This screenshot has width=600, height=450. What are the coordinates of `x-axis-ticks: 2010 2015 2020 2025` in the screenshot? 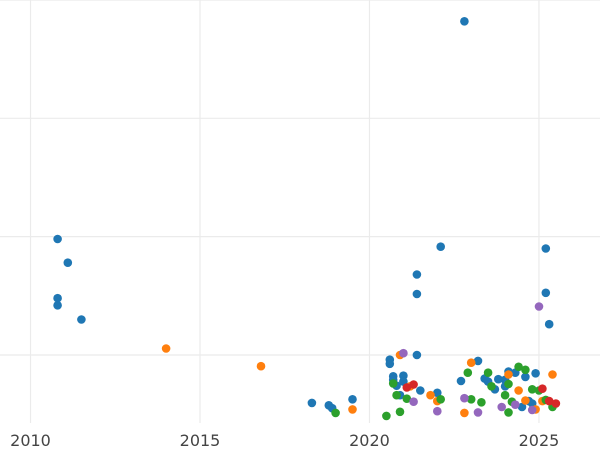 It's located at (284, 440).